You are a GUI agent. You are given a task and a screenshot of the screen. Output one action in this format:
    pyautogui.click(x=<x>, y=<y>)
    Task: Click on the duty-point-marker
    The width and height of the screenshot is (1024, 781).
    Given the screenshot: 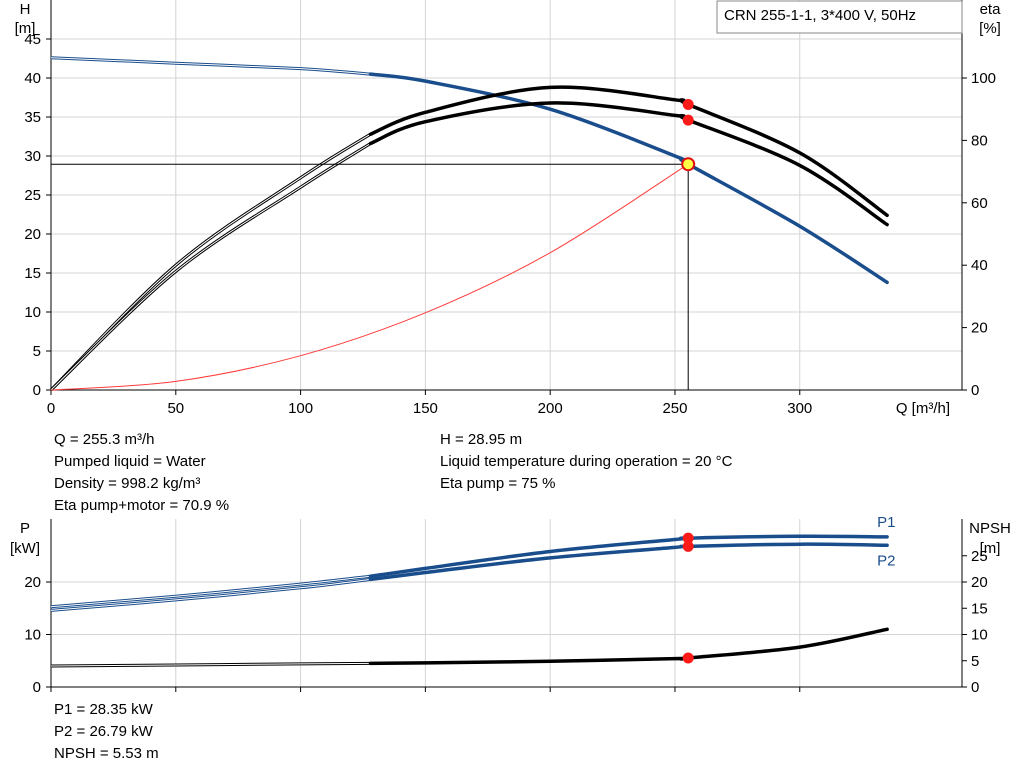 What is the action you would take?
    pyautogui.click(x=688, y=164)
    